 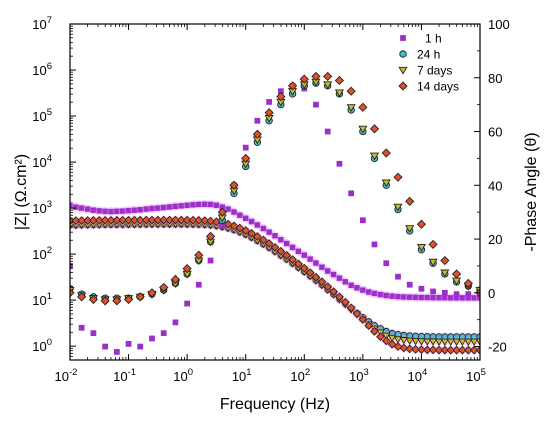 What do you see at coordinates (42, 253) in the screenshot?
I see `y-left-tick-label: 10²` at bounding box center [42, 253].